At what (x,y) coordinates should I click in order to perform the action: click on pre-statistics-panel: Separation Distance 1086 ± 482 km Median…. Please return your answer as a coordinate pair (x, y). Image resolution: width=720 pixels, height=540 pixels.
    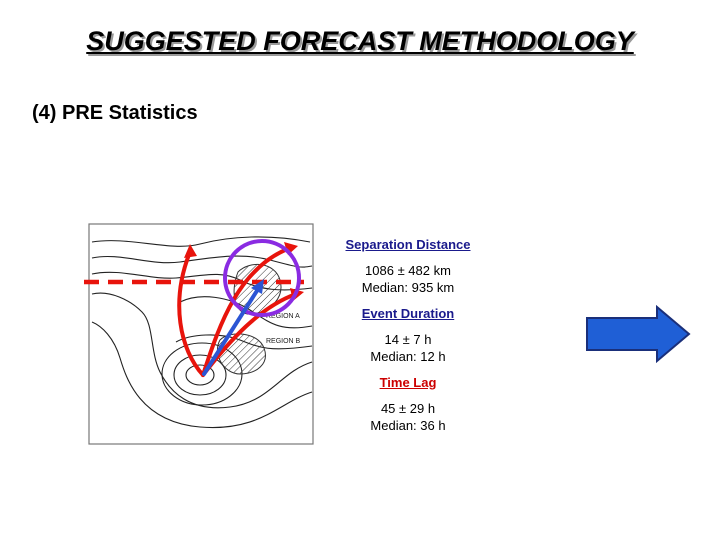
    Looking at the image, I should click on (408, 335).